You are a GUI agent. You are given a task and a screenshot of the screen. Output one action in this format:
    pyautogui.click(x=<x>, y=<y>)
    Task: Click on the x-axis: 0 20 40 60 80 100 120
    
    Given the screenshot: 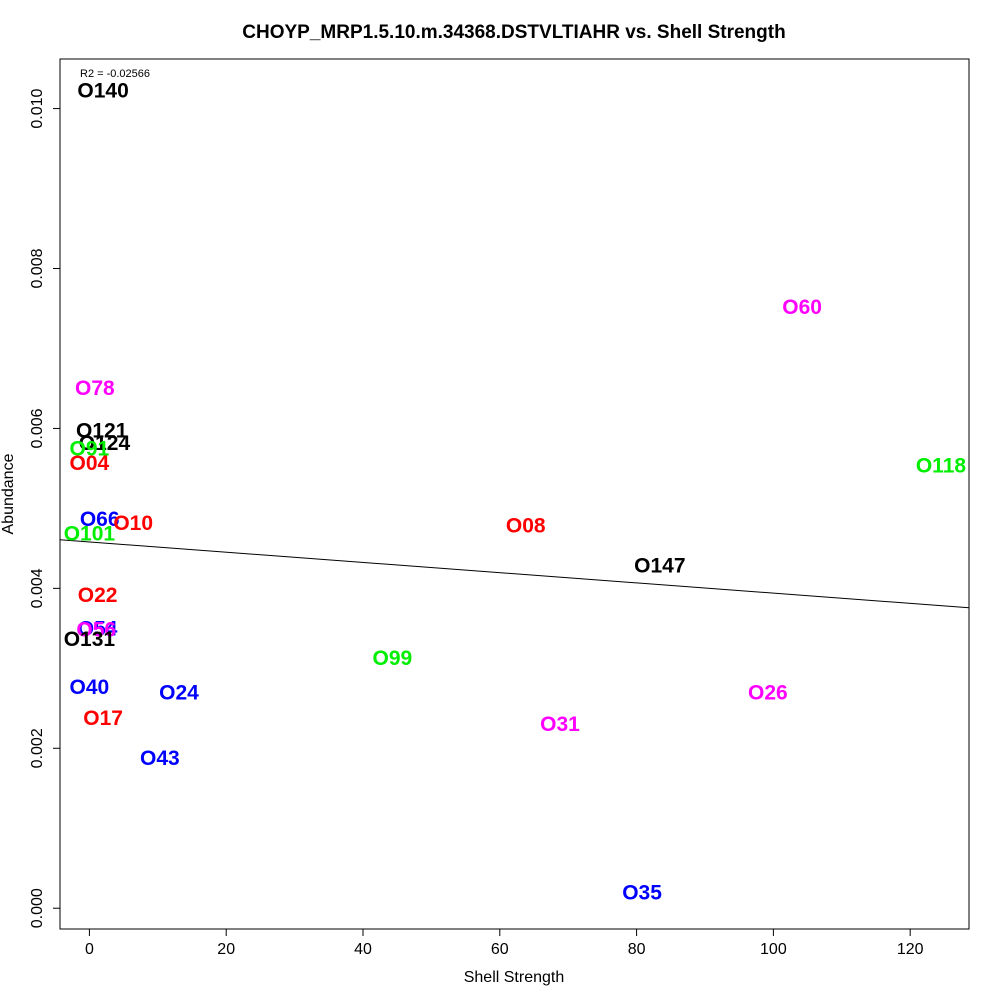 What is the action you would take?
    pyautogui.click(x=504, y=943)
    